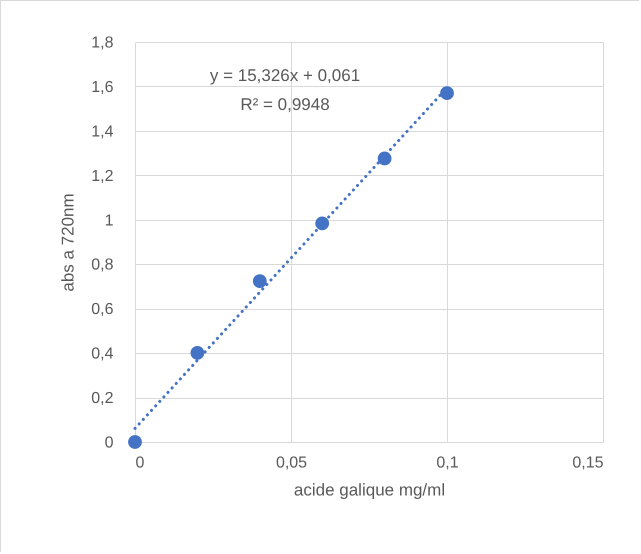 The width and height of the screenshot is (641, 554). What do you see at coordinates (285, 75) in the screenshot?
I see `annotation: y = 15,326x + 0,061` at bounding box center [285, 75].